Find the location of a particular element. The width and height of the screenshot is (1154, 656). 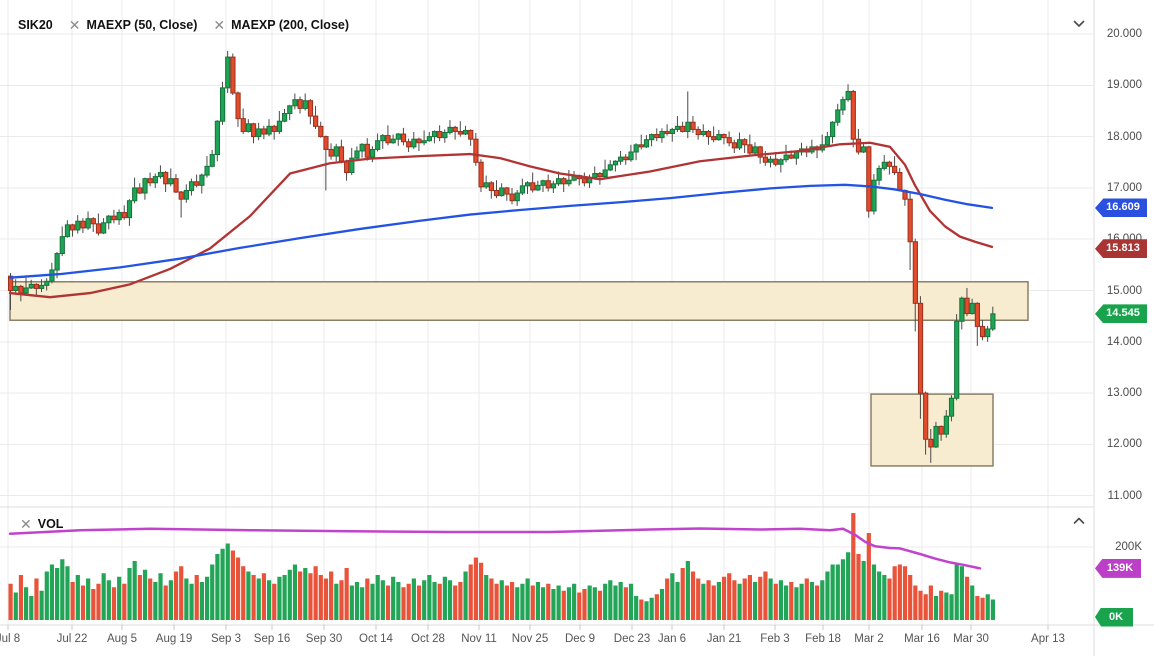

chevron-down-icon is located at coordinates (1079, 23).